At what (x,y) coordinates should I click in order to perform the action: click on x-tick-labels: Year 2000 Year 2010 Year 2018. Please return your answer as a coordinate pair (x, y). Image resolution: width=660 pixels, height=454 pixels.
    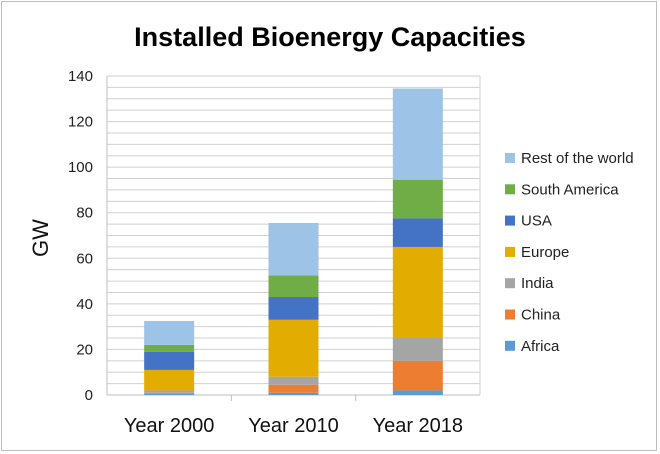
    Looking at the image, I should click on (293, 426).